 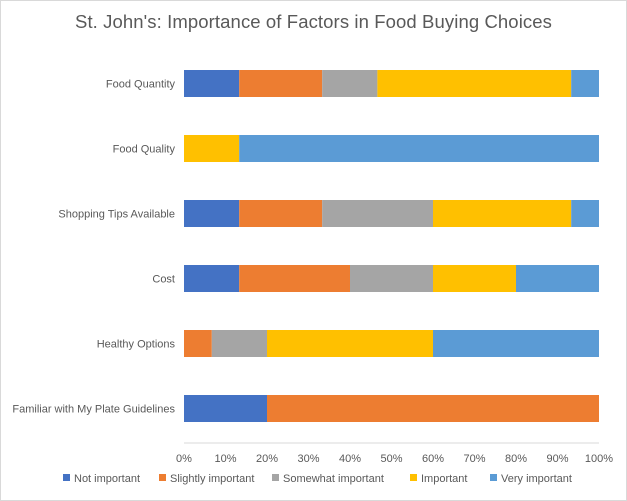 I want to click on legend-label: Important, so click(x=444, y=479).